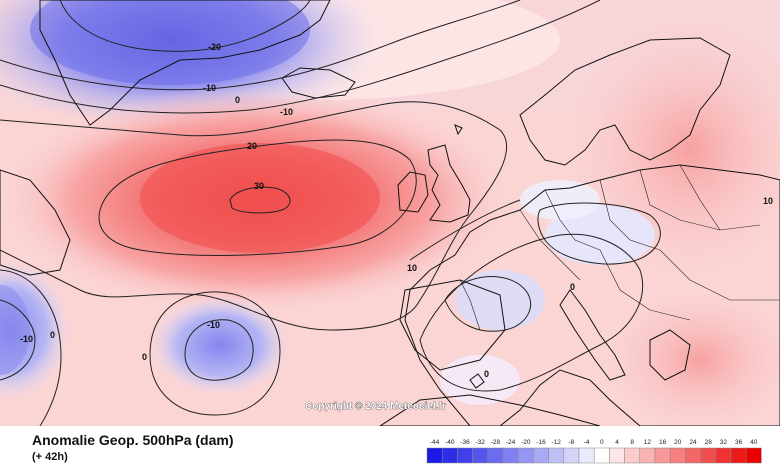 The height and width of the screenshot is (470, 780). What do you see at coordinates (50, 457) in the screenshot?
I see `forecast-step: (+ 42h)` at bounding box center [50, 457].